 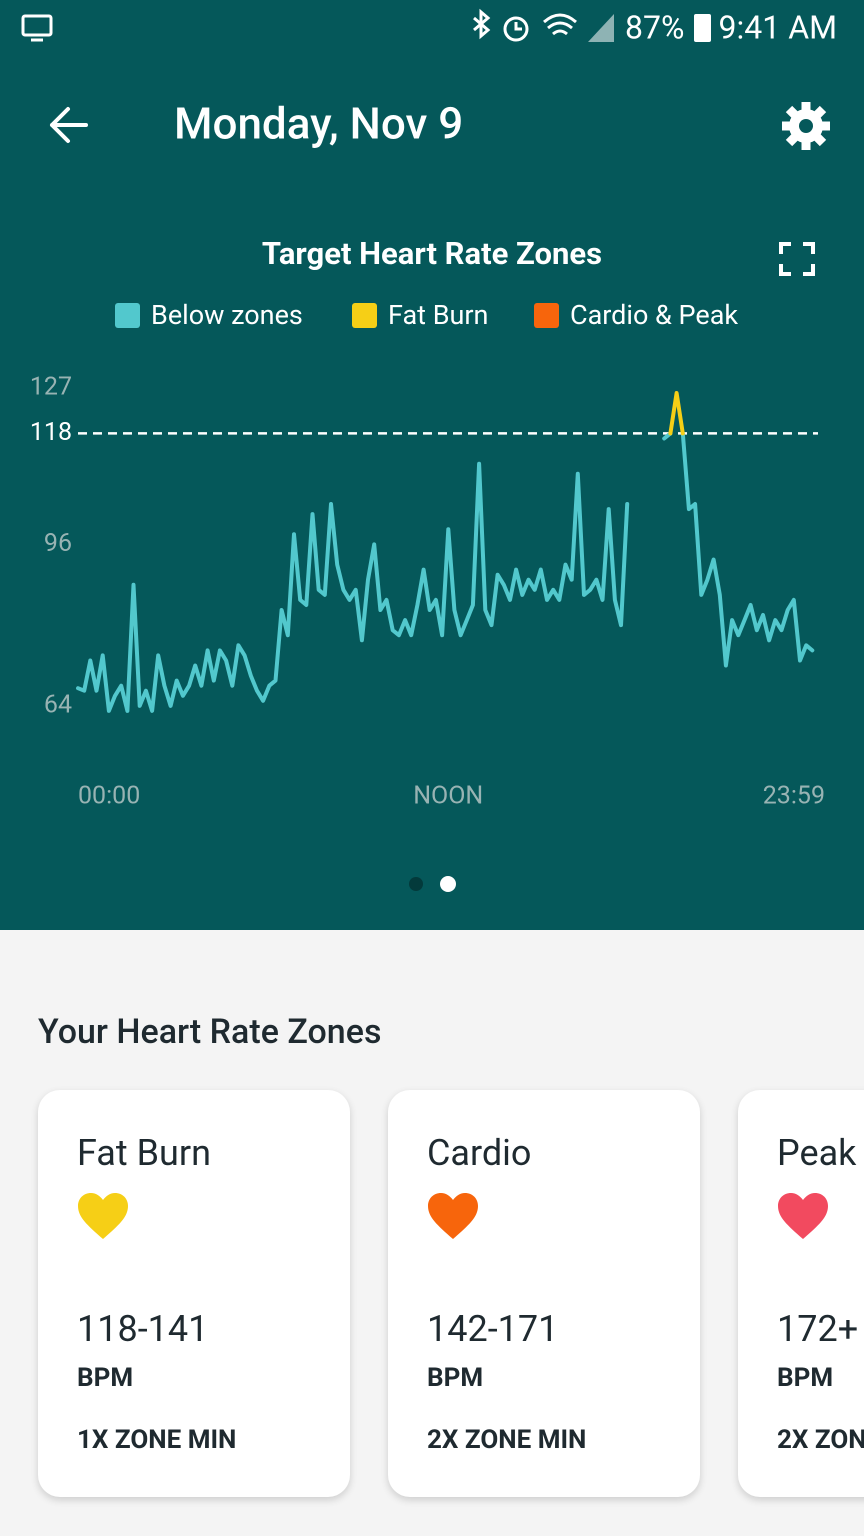 What do you see at coordinates (493, 1329) in the screenshot?
I see `zone-range: 142-171` at bounding box center [493, 1329].